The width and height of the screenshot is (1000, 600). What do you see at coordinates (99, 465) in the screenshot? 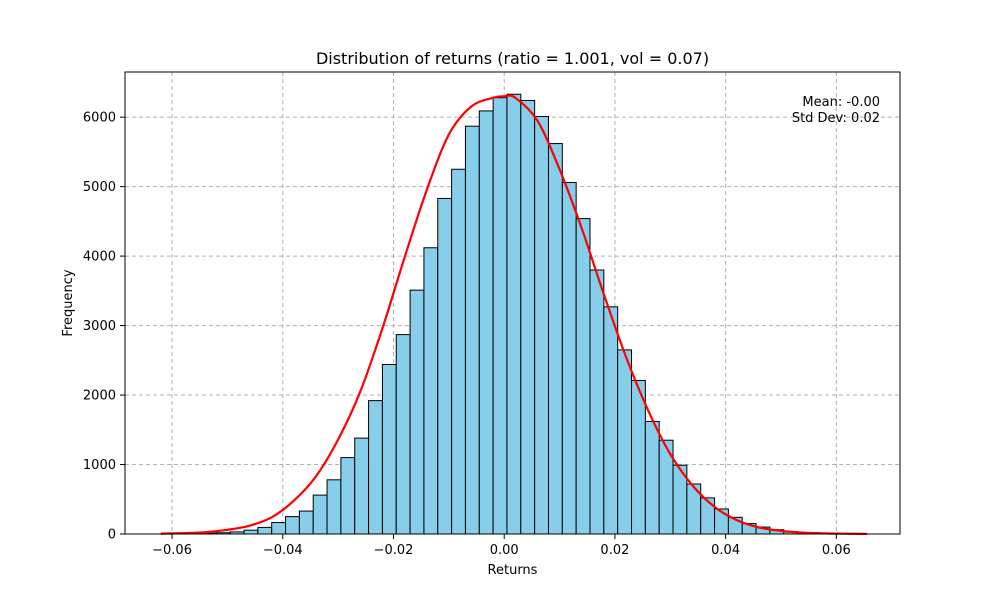
I see `y-tick-label: 1000` at bounding box center [99, 465].